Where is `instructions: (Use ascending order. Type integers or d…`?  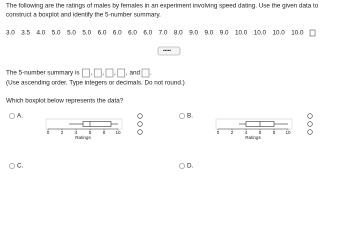
instructions: (Use ascending order. Type integers or d… is located at coordinates (95, 83).